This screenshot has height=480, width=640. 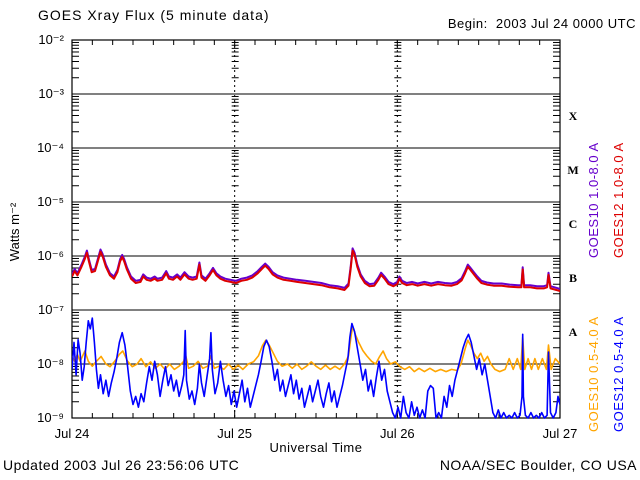 I want to click on updated-timestamp: Updated 2003 Jul 26 23:56:06 UTC, so click(x=121, y=465).